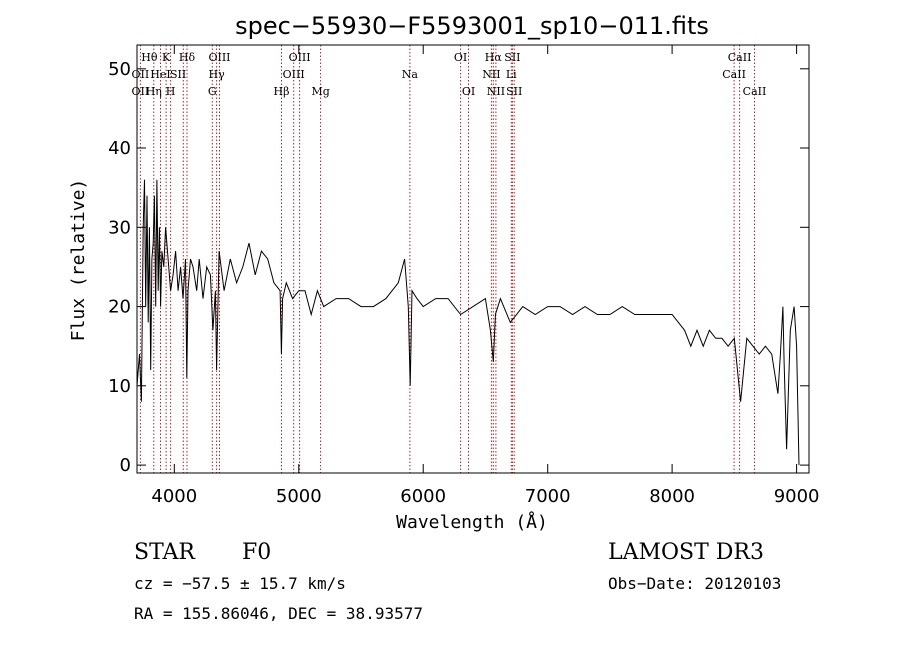 The width and height of the screenshot is (900, 649). I want to click on line-label-7: SII, so click(512, 57).